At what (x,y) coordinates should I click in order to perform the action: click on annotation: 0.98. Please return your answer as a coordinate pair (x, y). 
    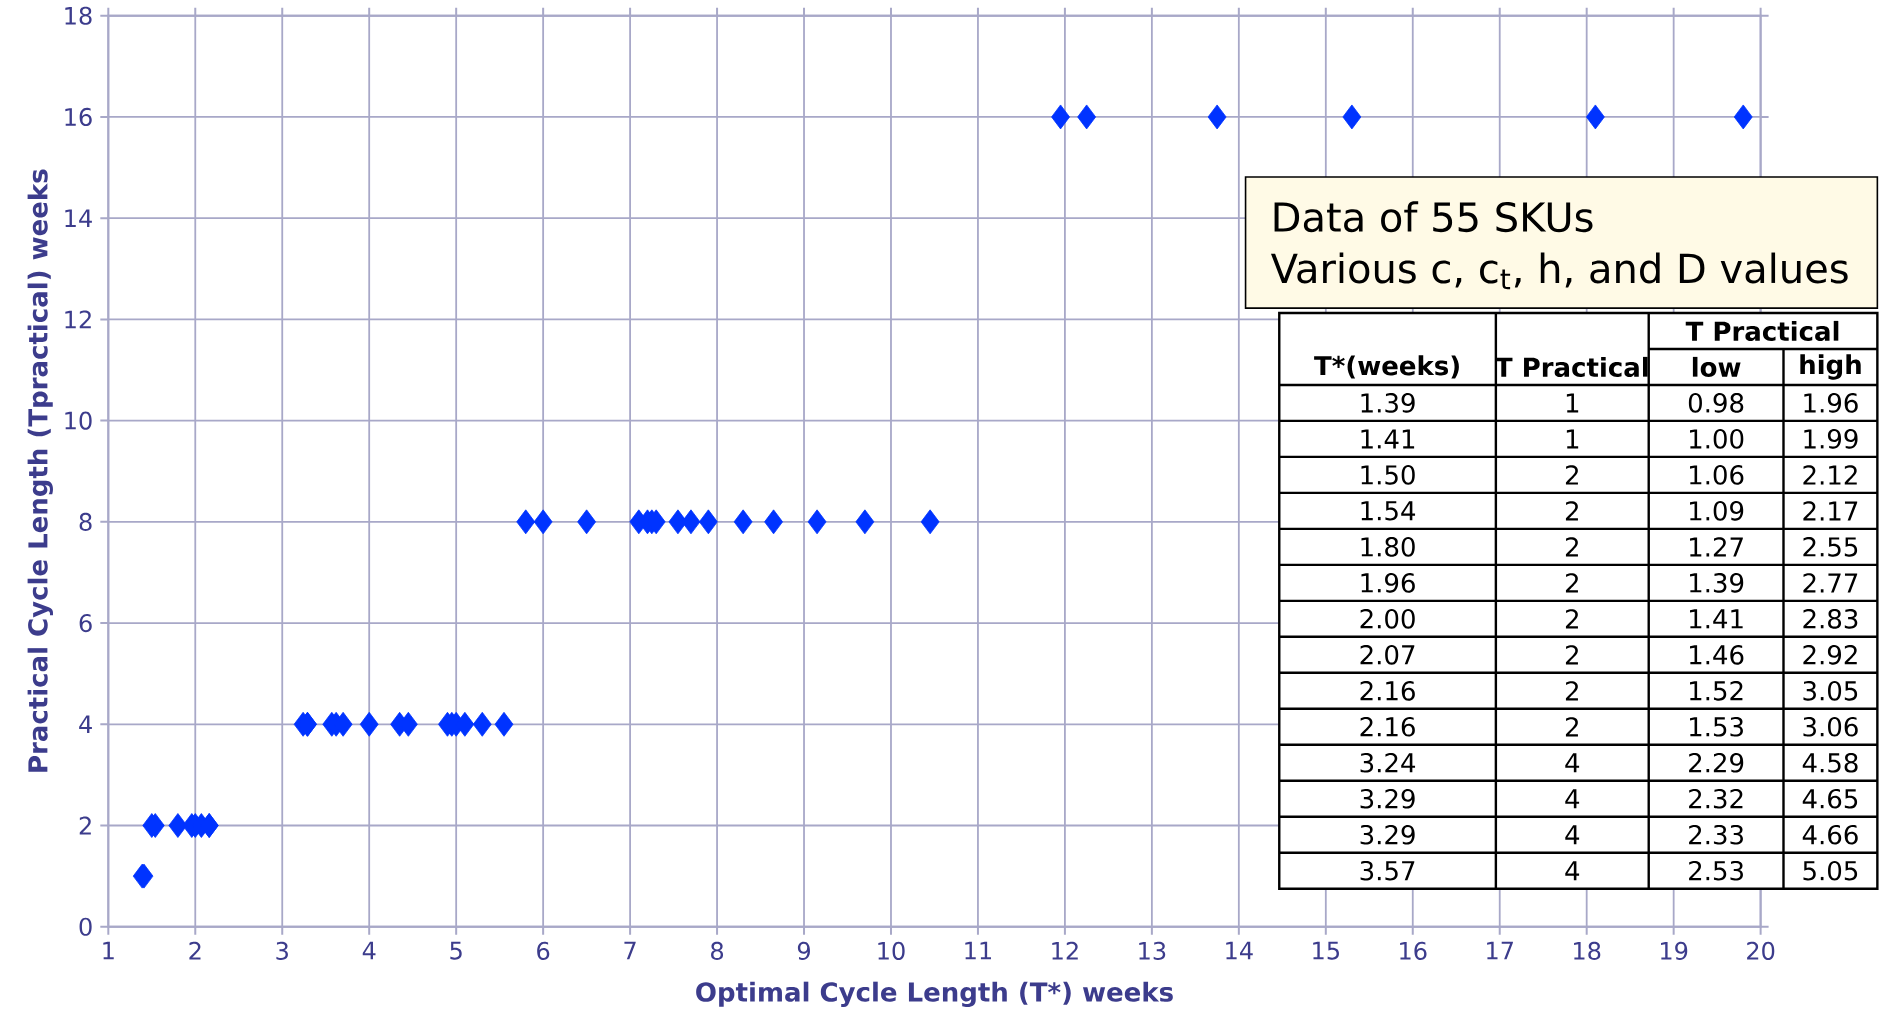
    Looking at the image, I should click on (1716, 403).